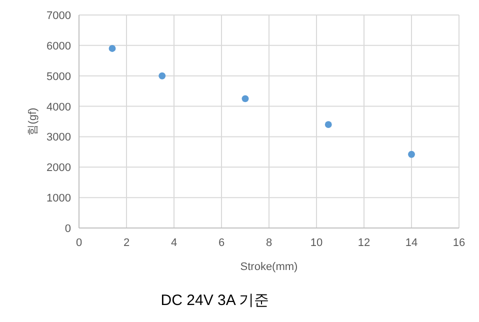  What do you see at coordinates (58, 138) in the screenshot?
I see `y-tick-label: 3000` at bounding box center [58, 138].